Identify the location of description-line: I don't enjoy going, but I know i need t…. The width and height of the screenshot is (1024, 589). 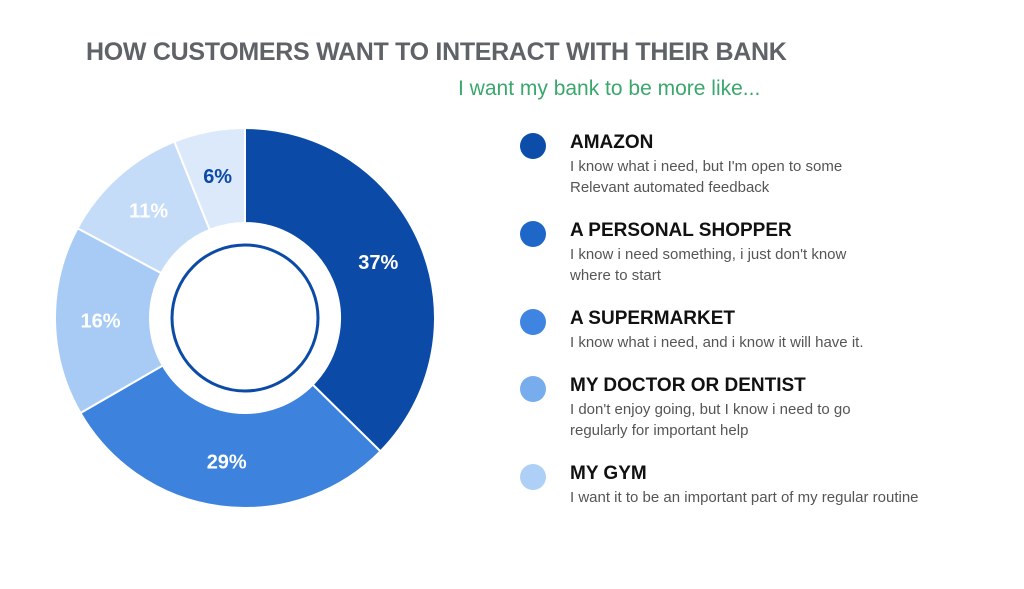
(710, 409).